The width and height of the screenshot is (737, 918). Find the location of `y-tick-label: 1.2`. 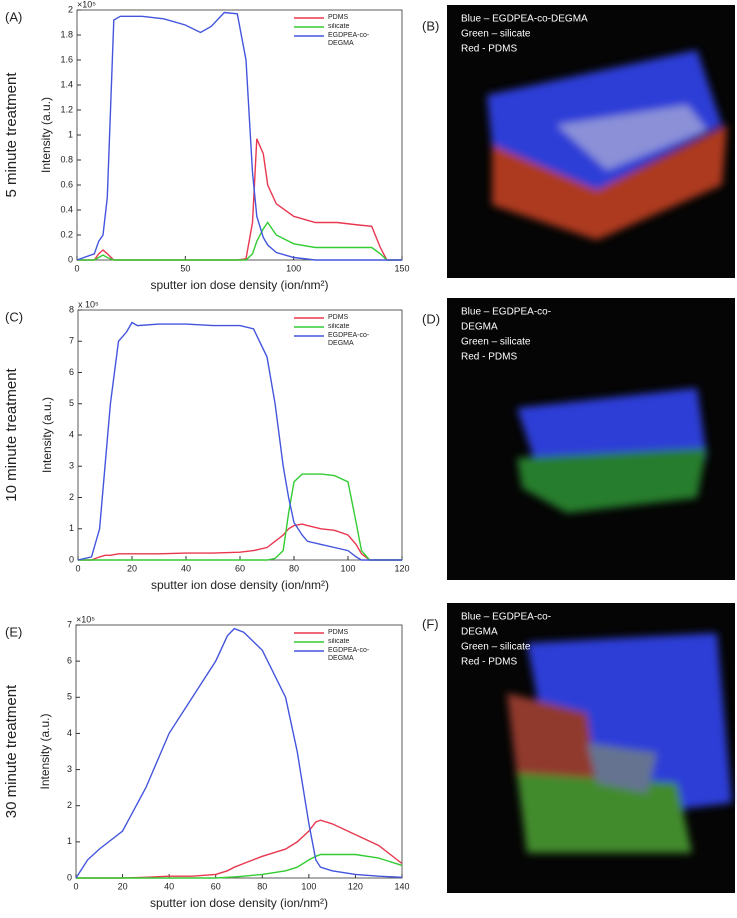

y-tick-label: 1.2 is located at coordinates (66, 109).